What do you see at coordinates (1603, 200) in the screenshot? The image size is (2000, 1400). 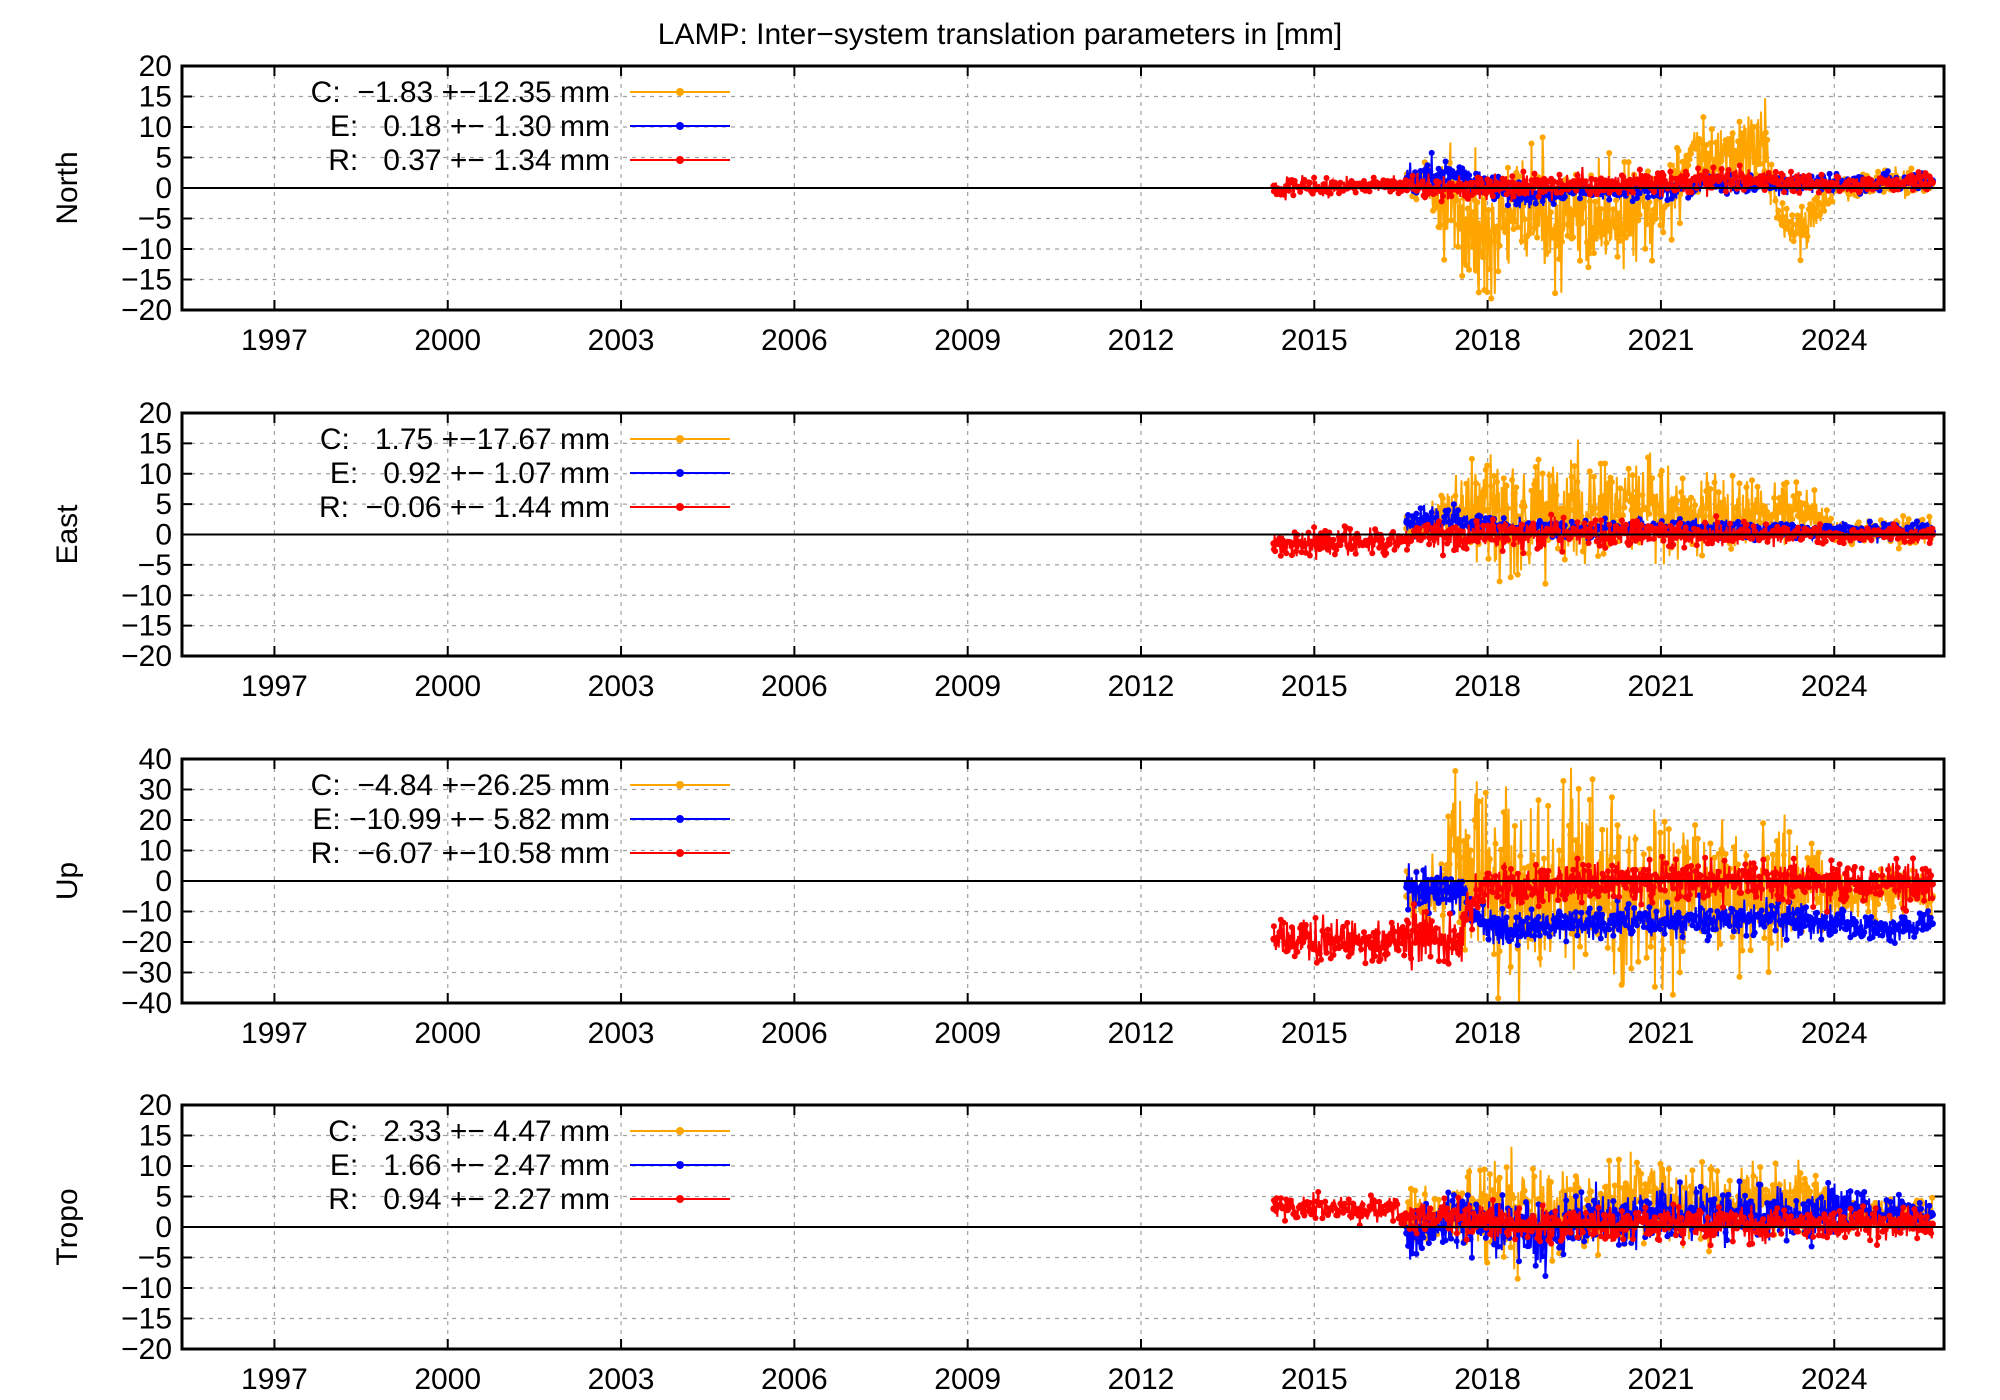 I see `plot-area` at bounding box center [1603, 200].